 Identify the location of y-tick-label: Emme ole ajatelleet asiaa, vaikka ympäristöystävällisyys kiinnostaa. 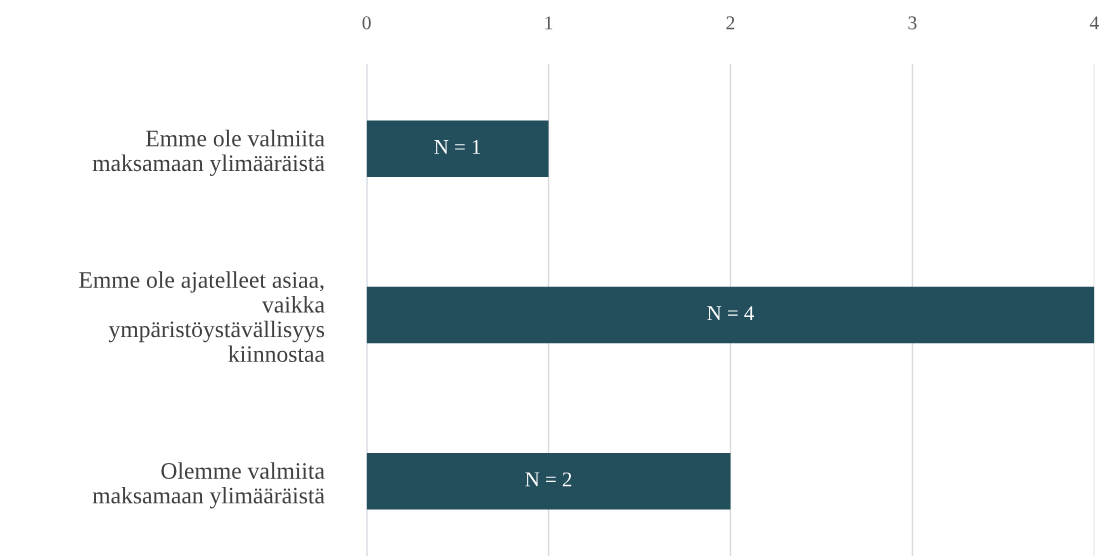
(202, 317).